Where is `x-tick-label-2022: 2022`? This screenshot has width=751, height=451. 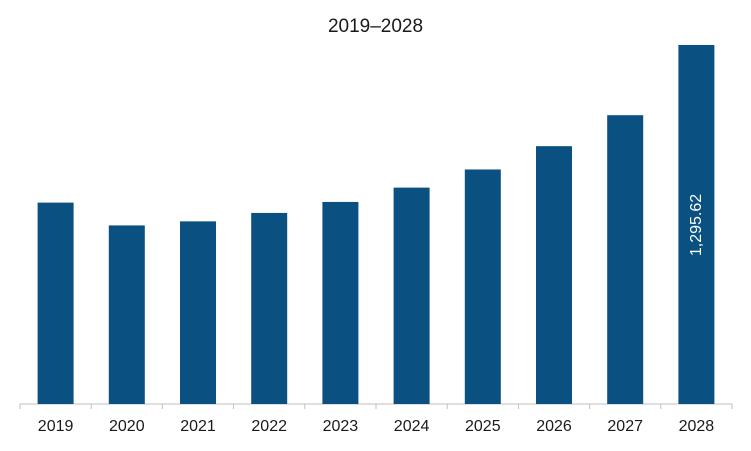
x-tick-label-2022: 2022 is located at coordinates (269, 426).